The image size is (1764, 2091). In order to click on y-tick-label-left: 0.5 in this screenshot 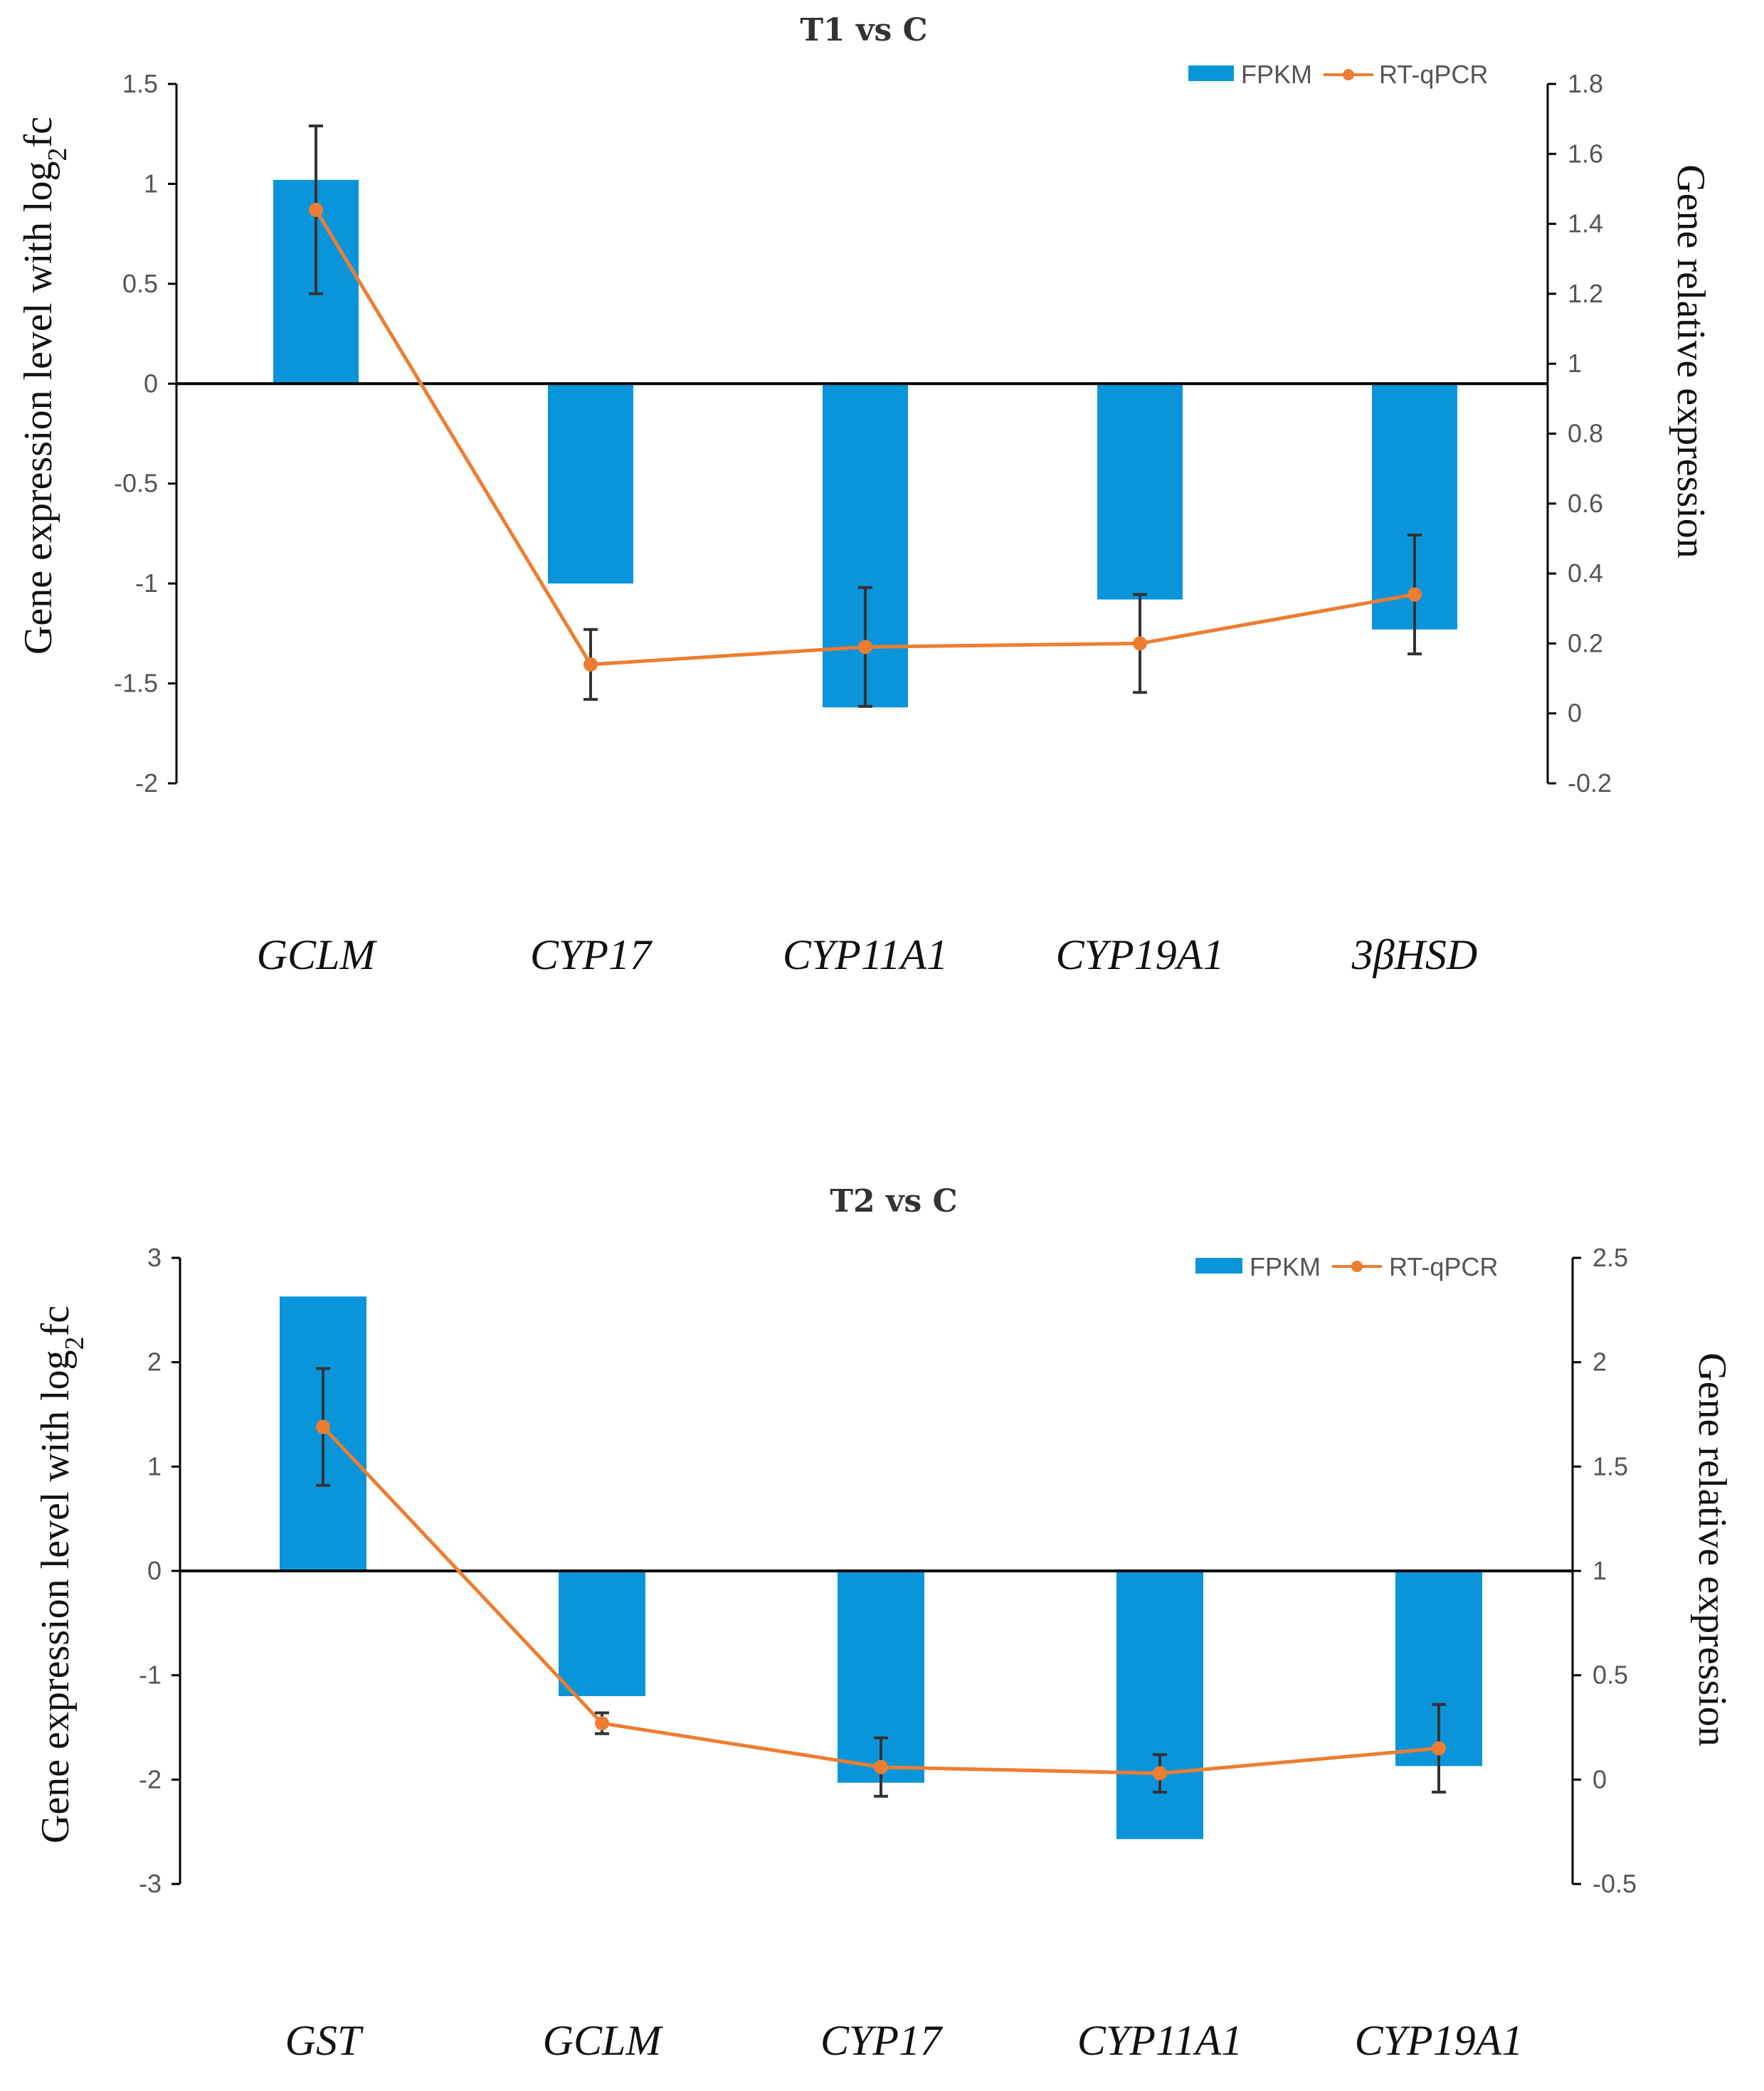, I will do `click(140, 283)`.